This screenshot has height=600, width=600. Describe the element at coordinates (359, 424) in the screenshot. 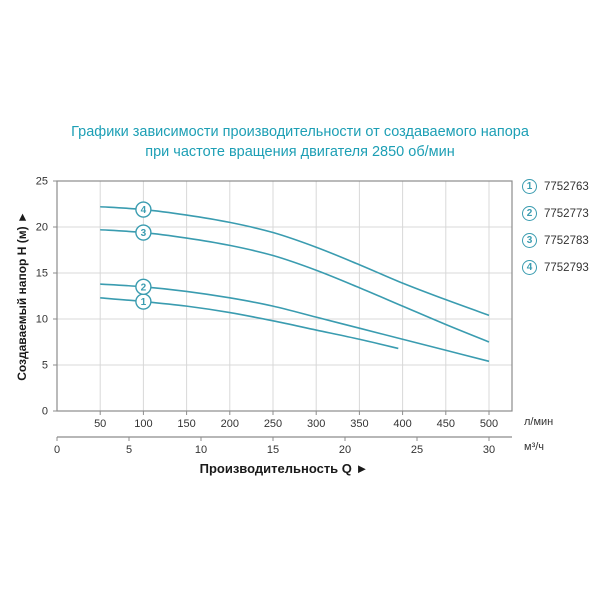

I see `x-tick-label-lmin: 350` at that location.